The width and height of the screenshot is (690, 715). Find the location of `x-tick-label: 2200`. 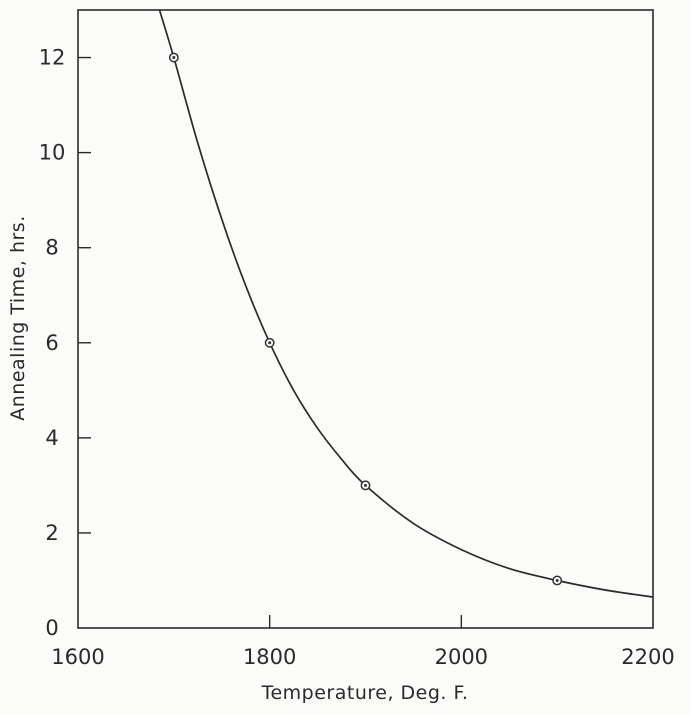

x-tick-label: 2200 is located at coordinates (647, 657).